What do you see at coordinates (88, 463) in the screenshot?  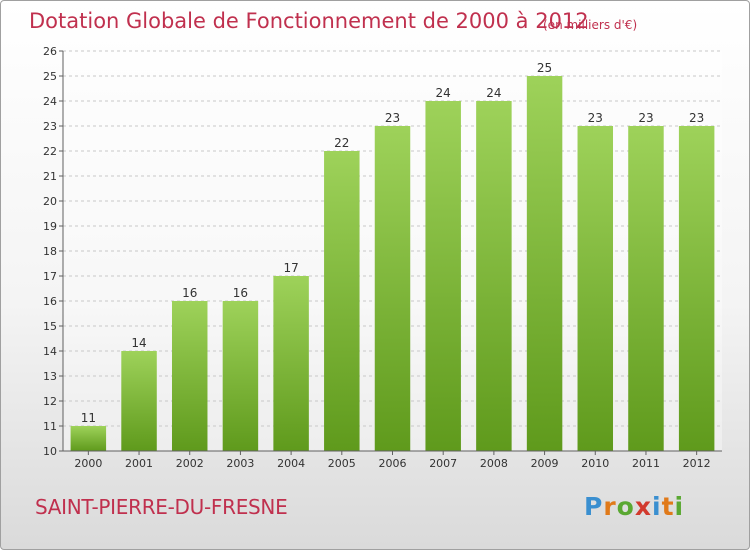 I see `x-tick-label: 2000` at bounding box center [88, 463].